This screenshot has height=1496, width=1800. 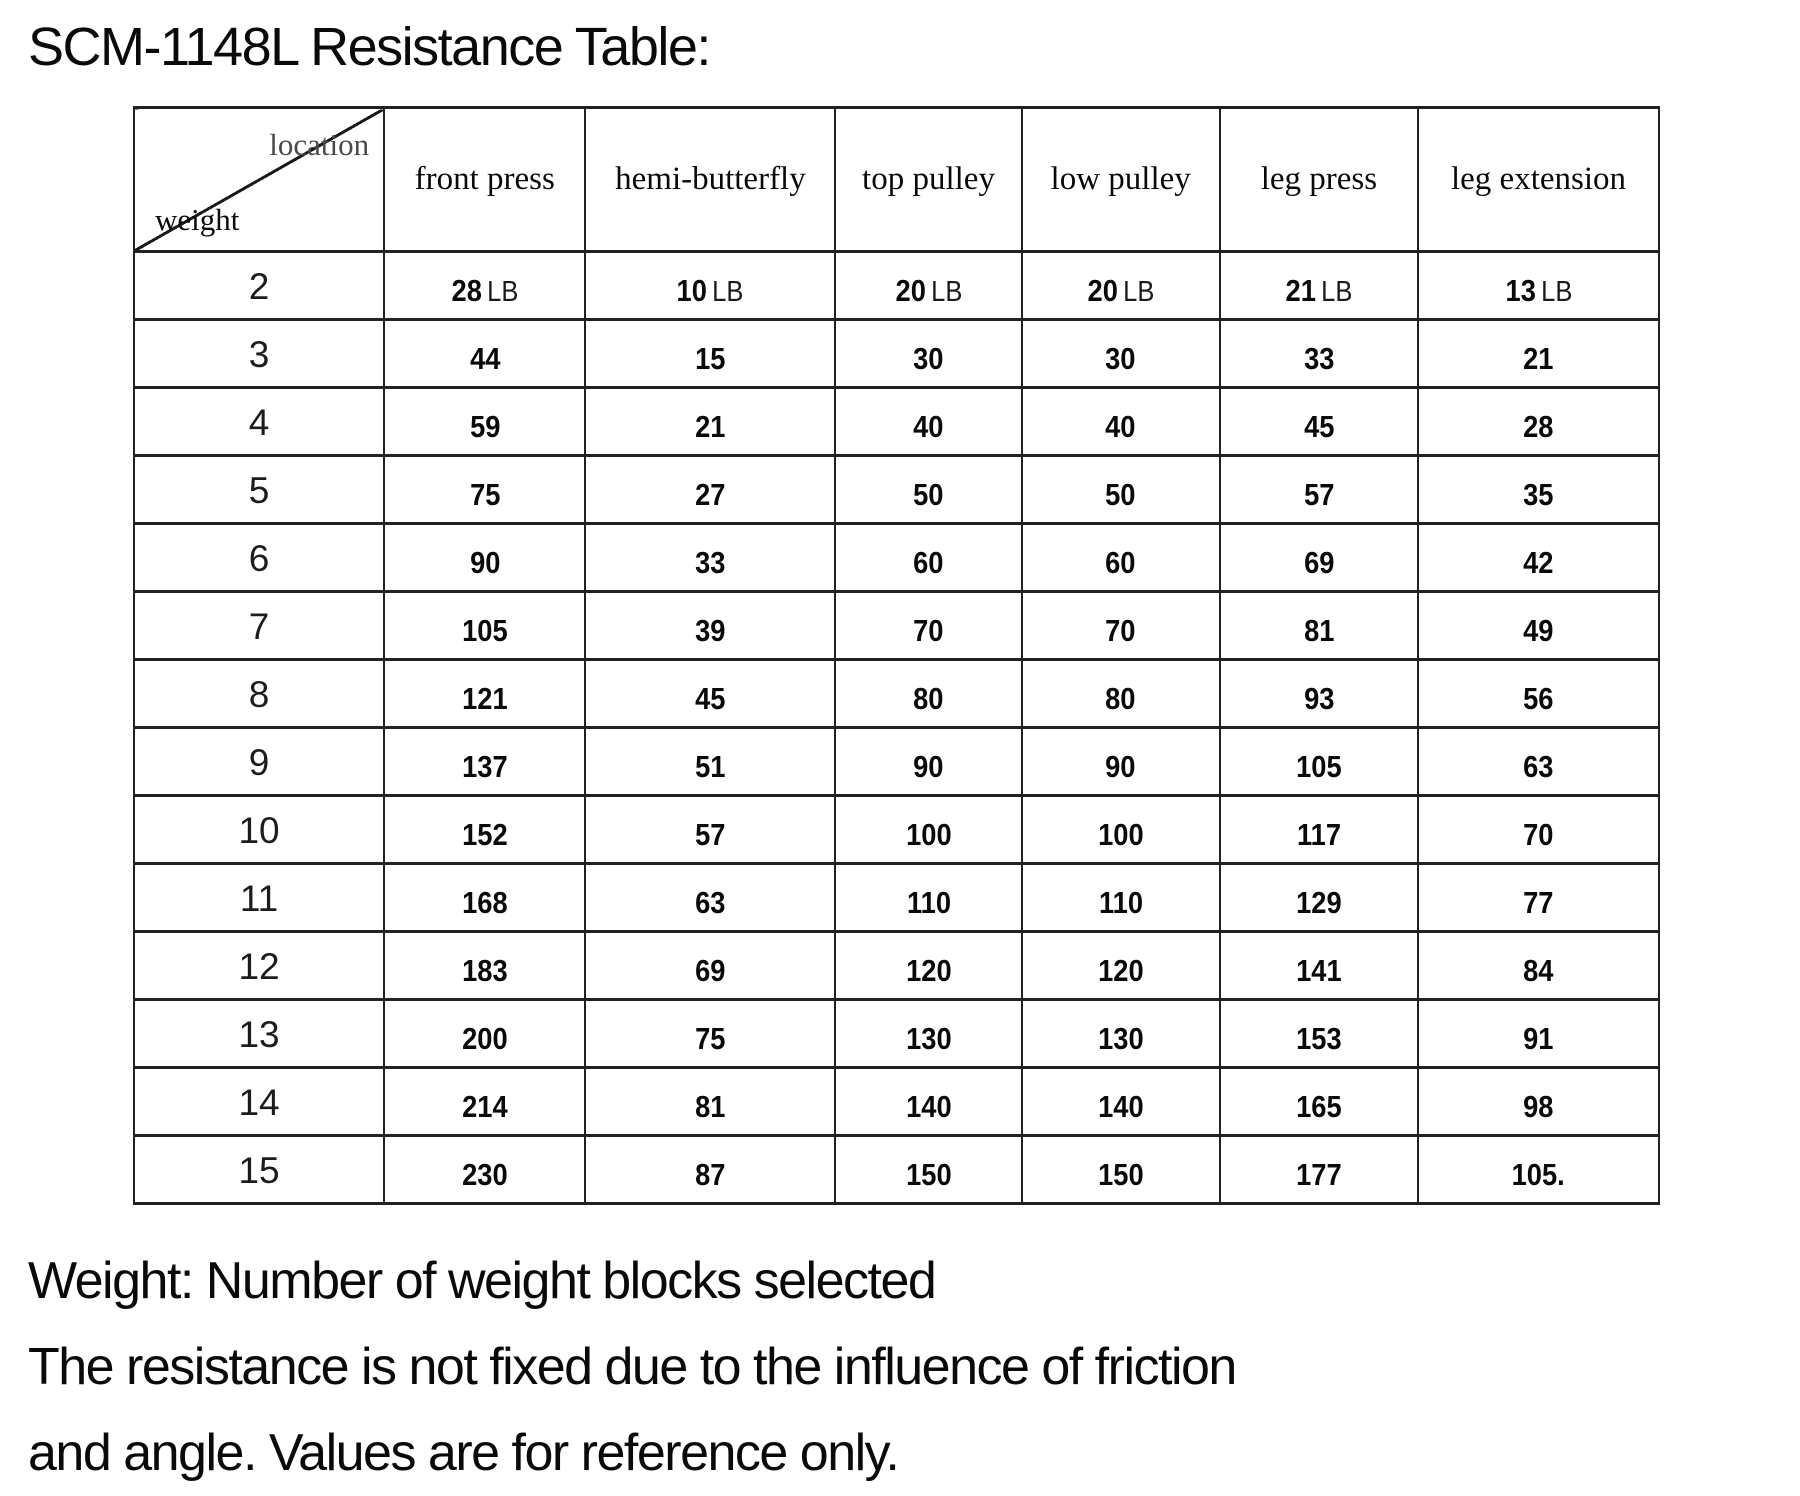 I want to click on resistance-value: 39, so click(x=710, y=630).